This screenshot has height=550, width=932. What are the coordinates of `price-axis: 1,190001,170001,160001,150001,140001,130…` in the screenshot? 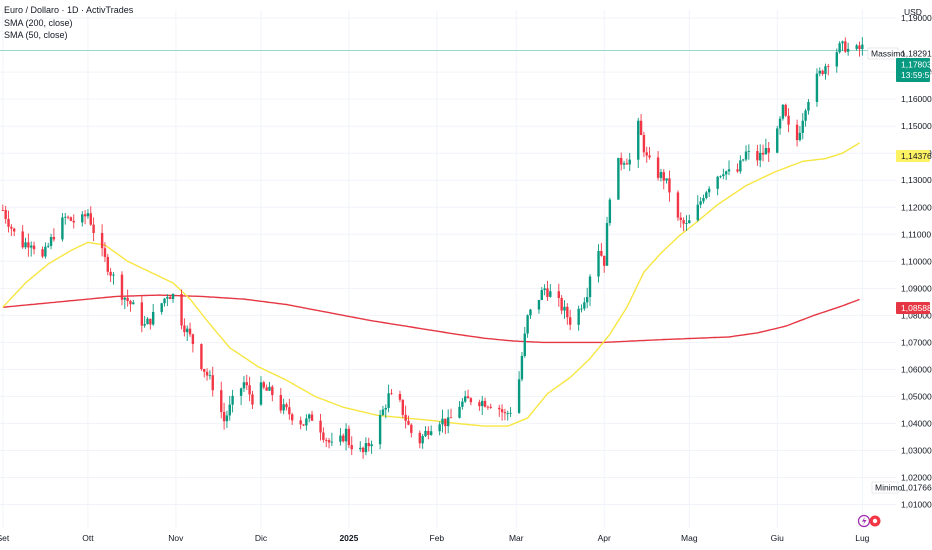 It's located at (916, 261).